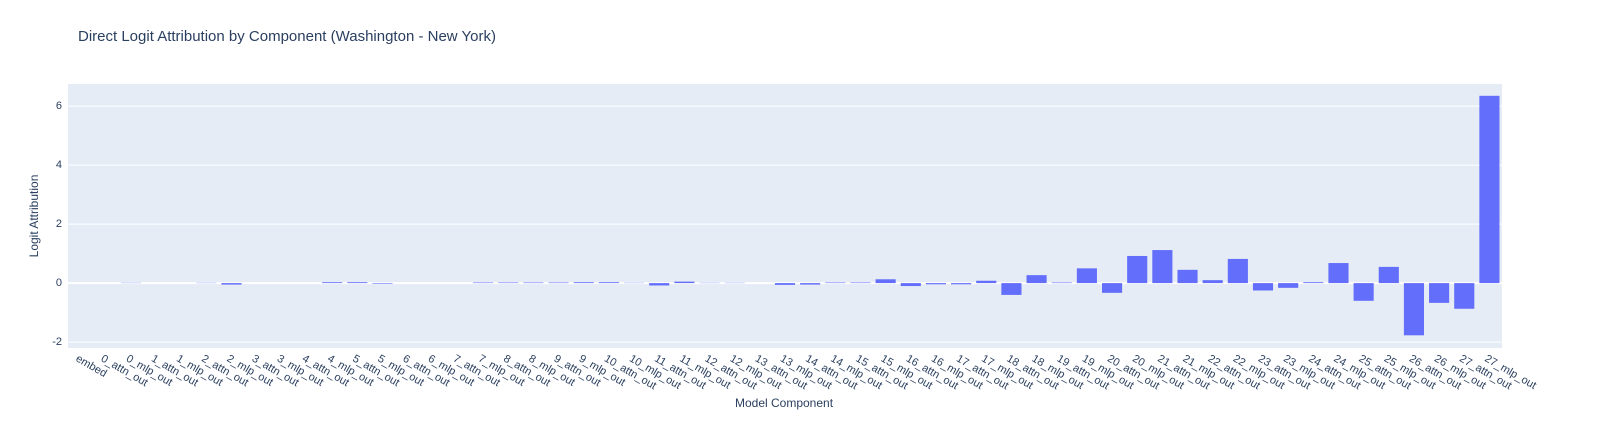 Image resolution: width=1600 pixels, height=427 pixels. What do you see at coordinates (59, 106) in the screenshot?
I see `y-tick-label: 6` at bounding box center [59, 106].